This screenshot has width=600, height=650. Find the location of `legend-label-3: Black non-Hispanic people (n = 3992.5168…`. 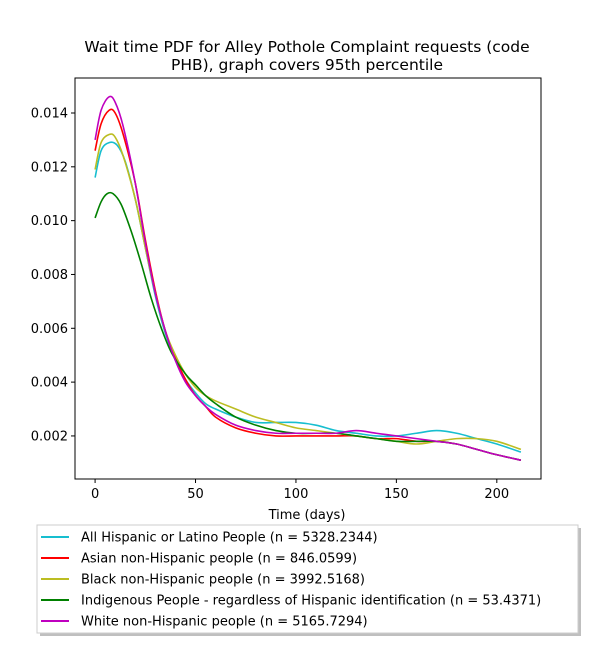

legend-label-3: Black non-Hispanic people (n = 3992.5168… is located at coordinates (223, 580).